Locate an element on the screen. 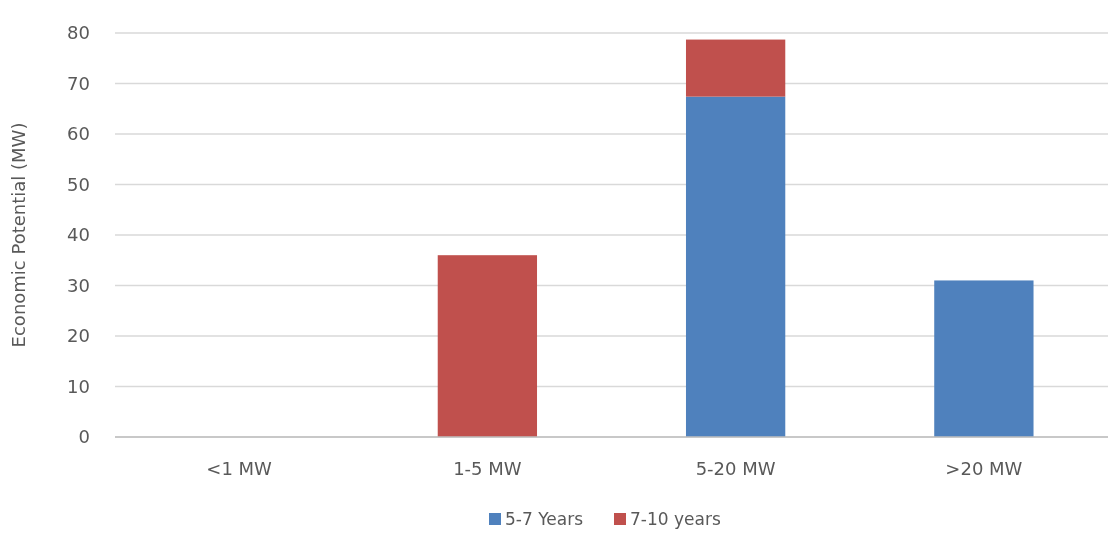 Image resolution: width=1108 pixels, height=554 pixels. y-tick-label: 20 is located at coordinates (78, 336).